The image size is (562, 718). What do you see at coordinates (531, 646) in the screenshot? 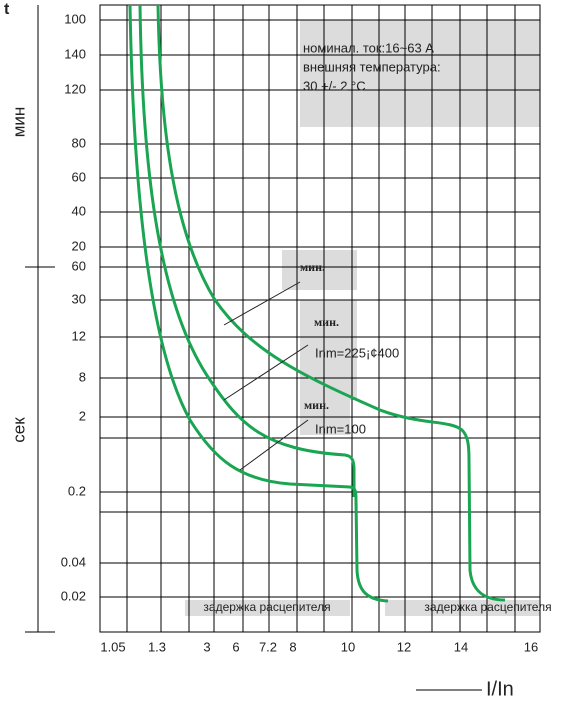
I see `x-tick-label: 16` at bounding box center [531, 646].